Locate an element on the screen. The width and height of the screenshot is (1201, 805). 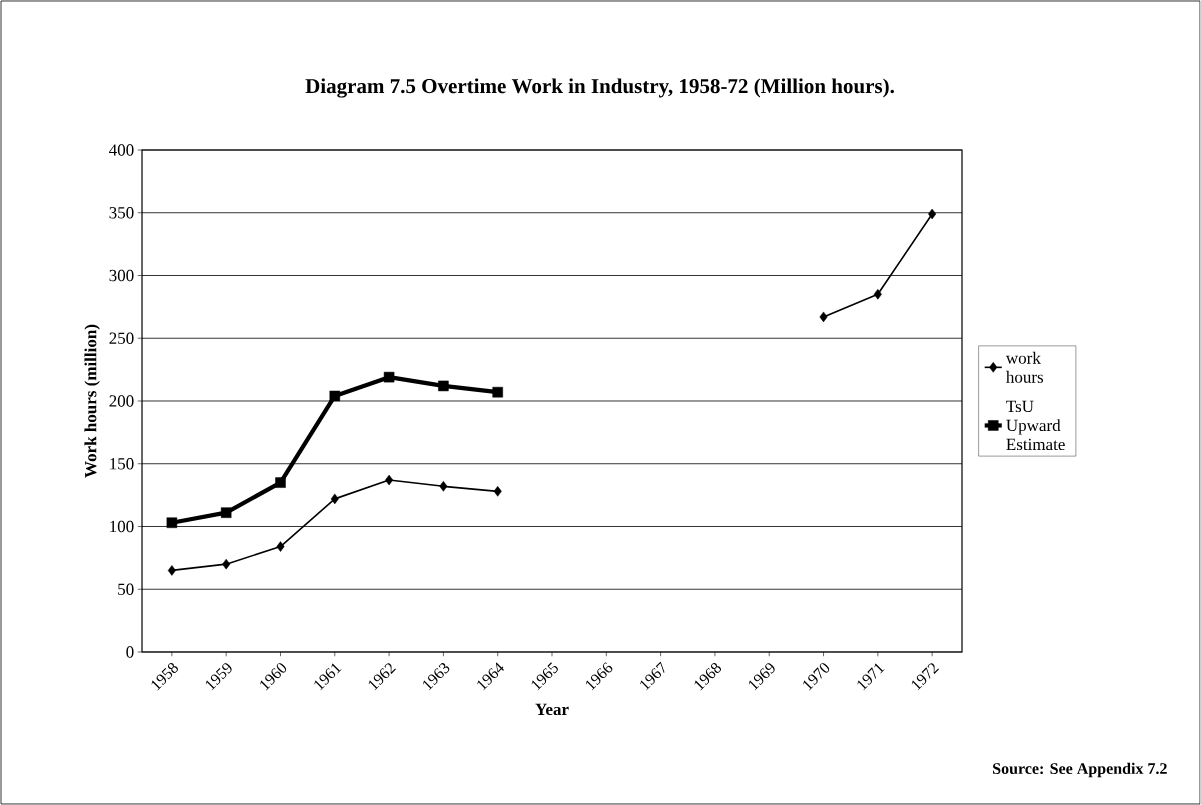
y-tick-label: 0 is located at coordinates (130, 652).